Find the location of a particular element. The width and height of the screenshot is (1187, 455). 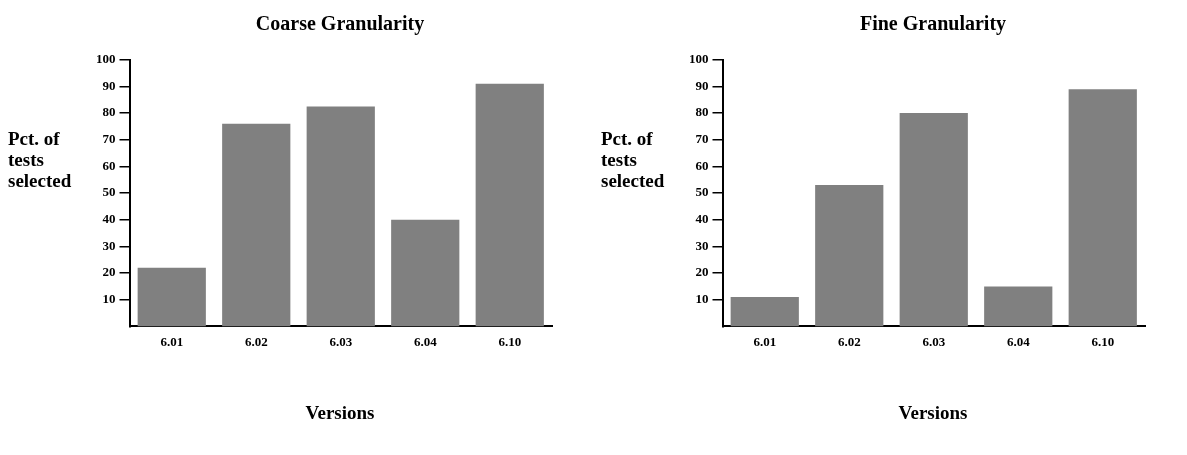

chart-title: Fine Granularity is located at coordinates (933, 23).